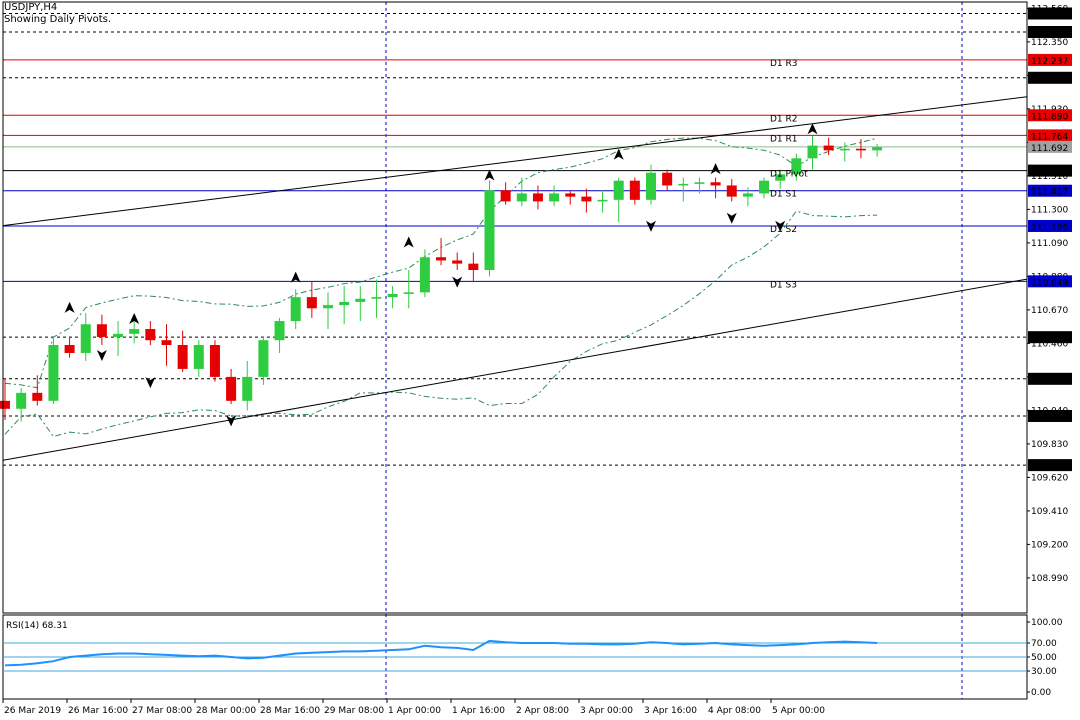 This screenshot has width=1080, height=720. What do you see at coordinates (1047, 623) in the screenshot?
I see `rsi-tick-label: 100.00` at bounding box center [1047, 623].